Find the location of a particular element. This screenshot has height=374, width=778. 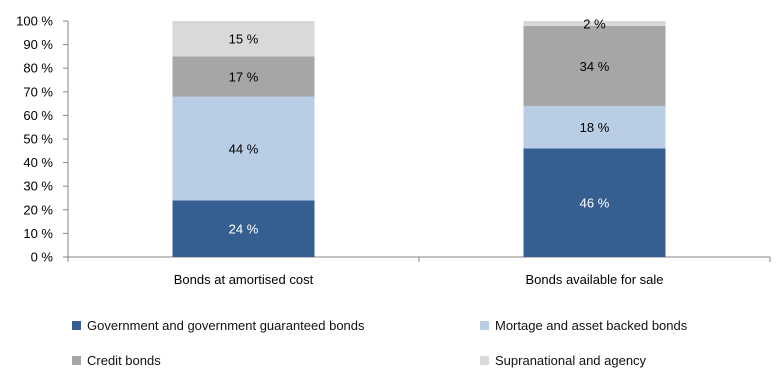

y-tick-label: 60 % is located at coordinates (38, 115).